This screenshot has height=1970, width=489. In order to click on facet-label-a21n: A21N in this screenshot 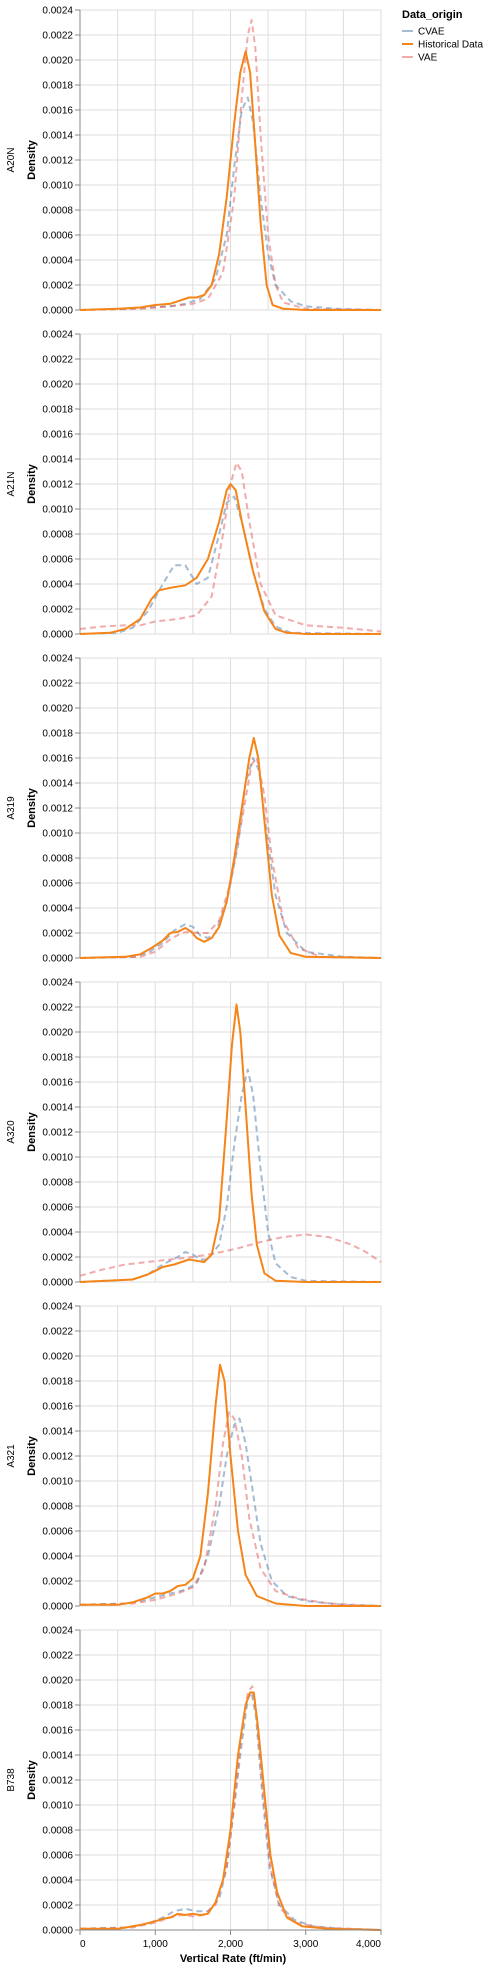, I will do `click(11, 483)`.